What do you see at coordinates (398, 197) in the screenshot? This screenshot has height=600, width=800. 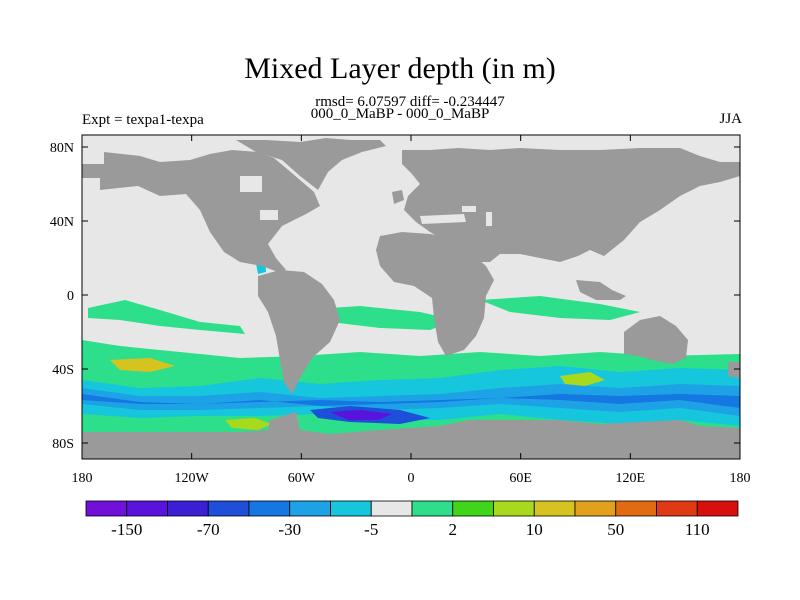 I see `land-uk` at bounding box center [398, 197].